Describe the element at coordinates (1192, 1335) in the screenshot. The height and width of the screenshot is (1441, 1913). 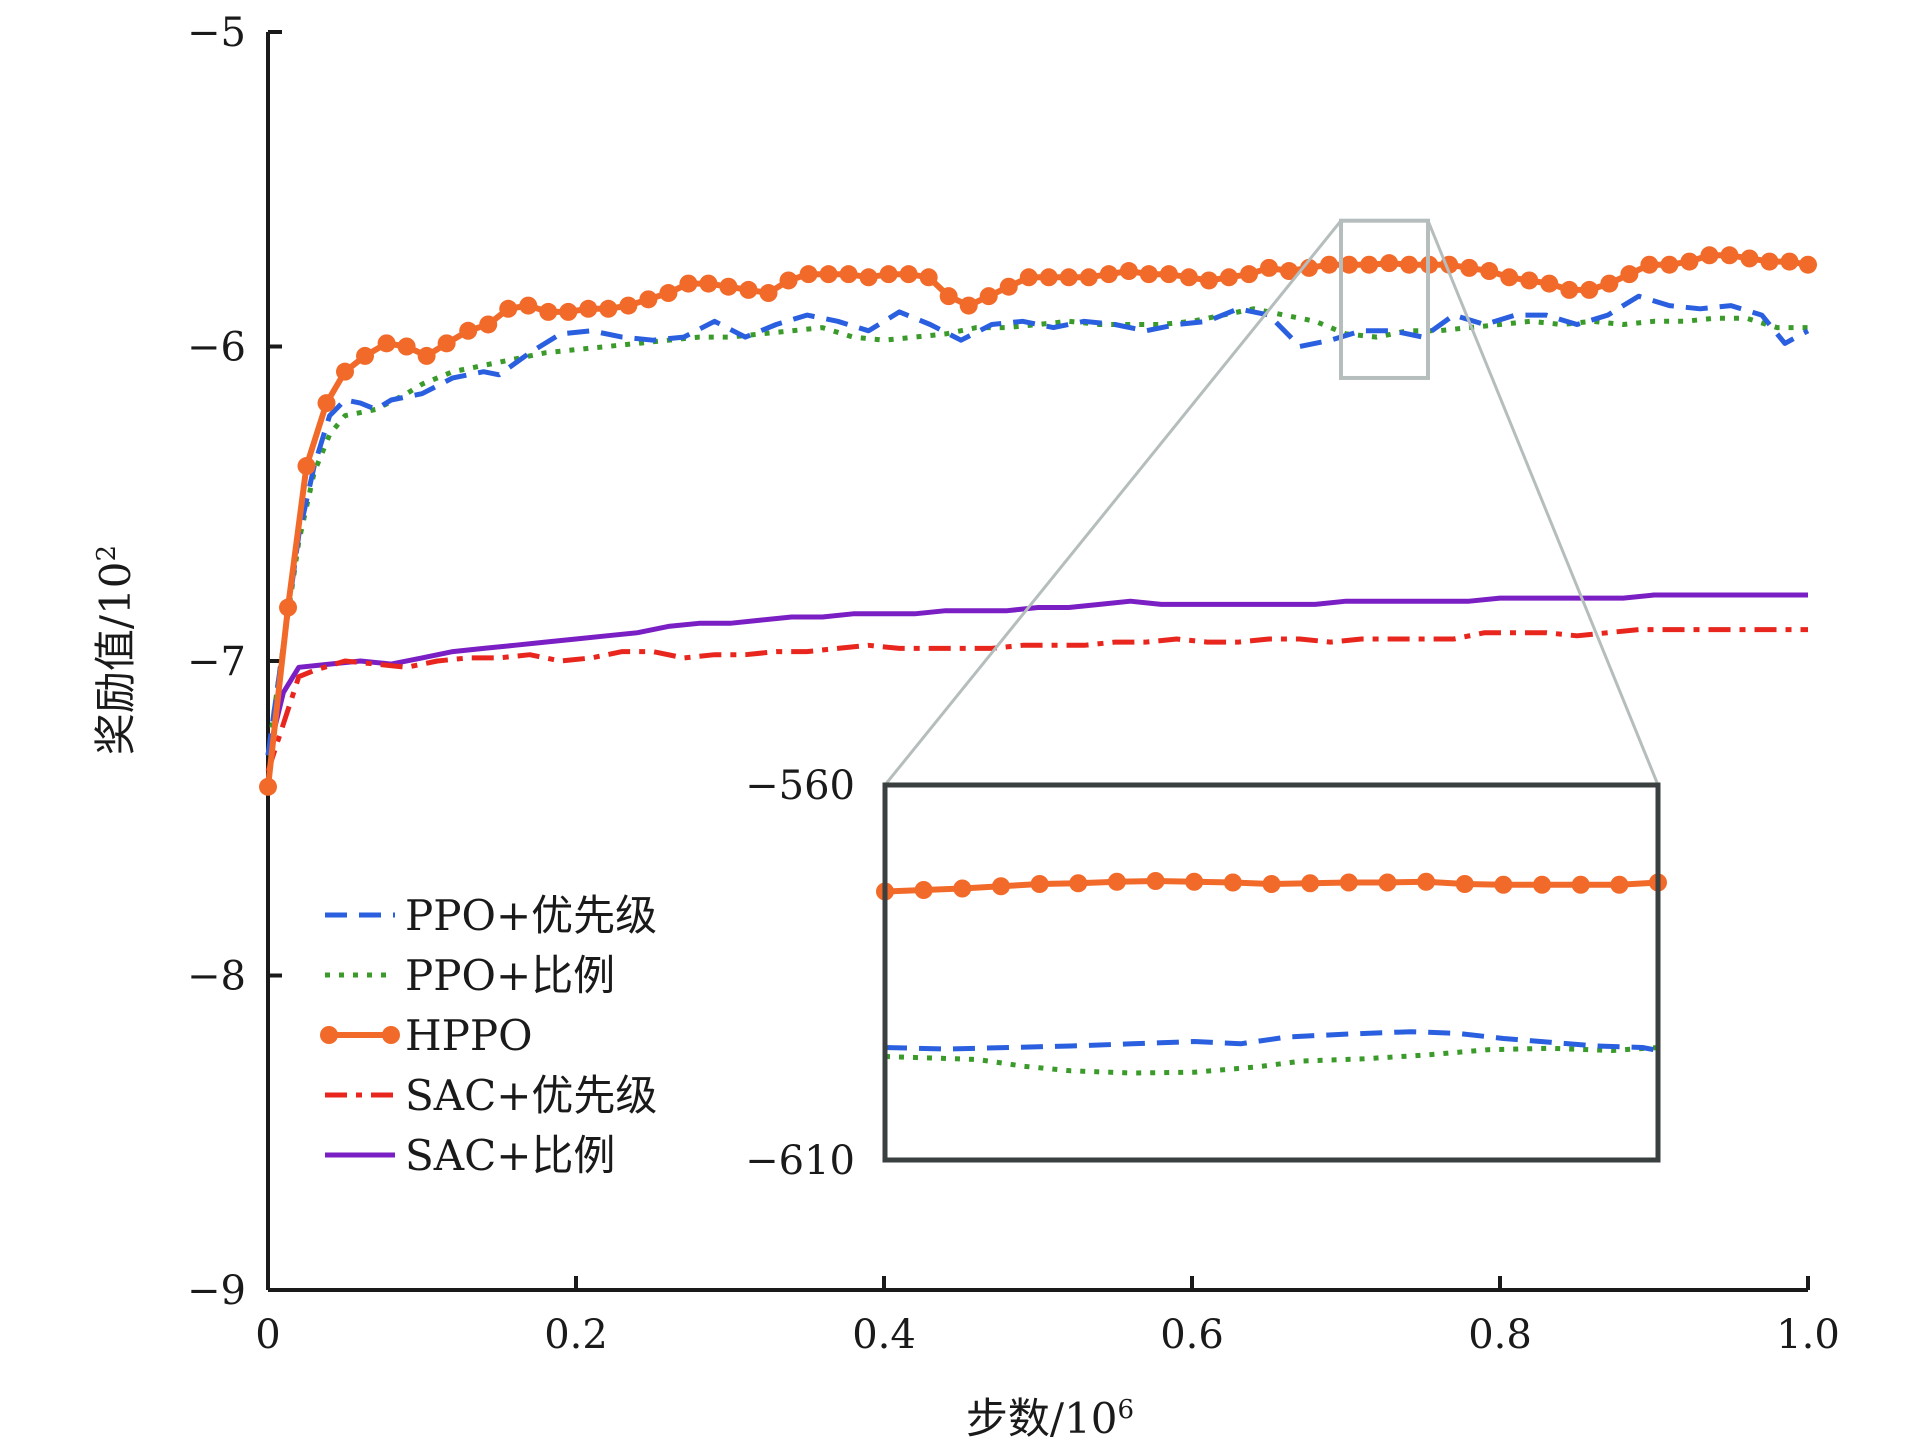
I see `x-tick-label: 0.6` at that location.